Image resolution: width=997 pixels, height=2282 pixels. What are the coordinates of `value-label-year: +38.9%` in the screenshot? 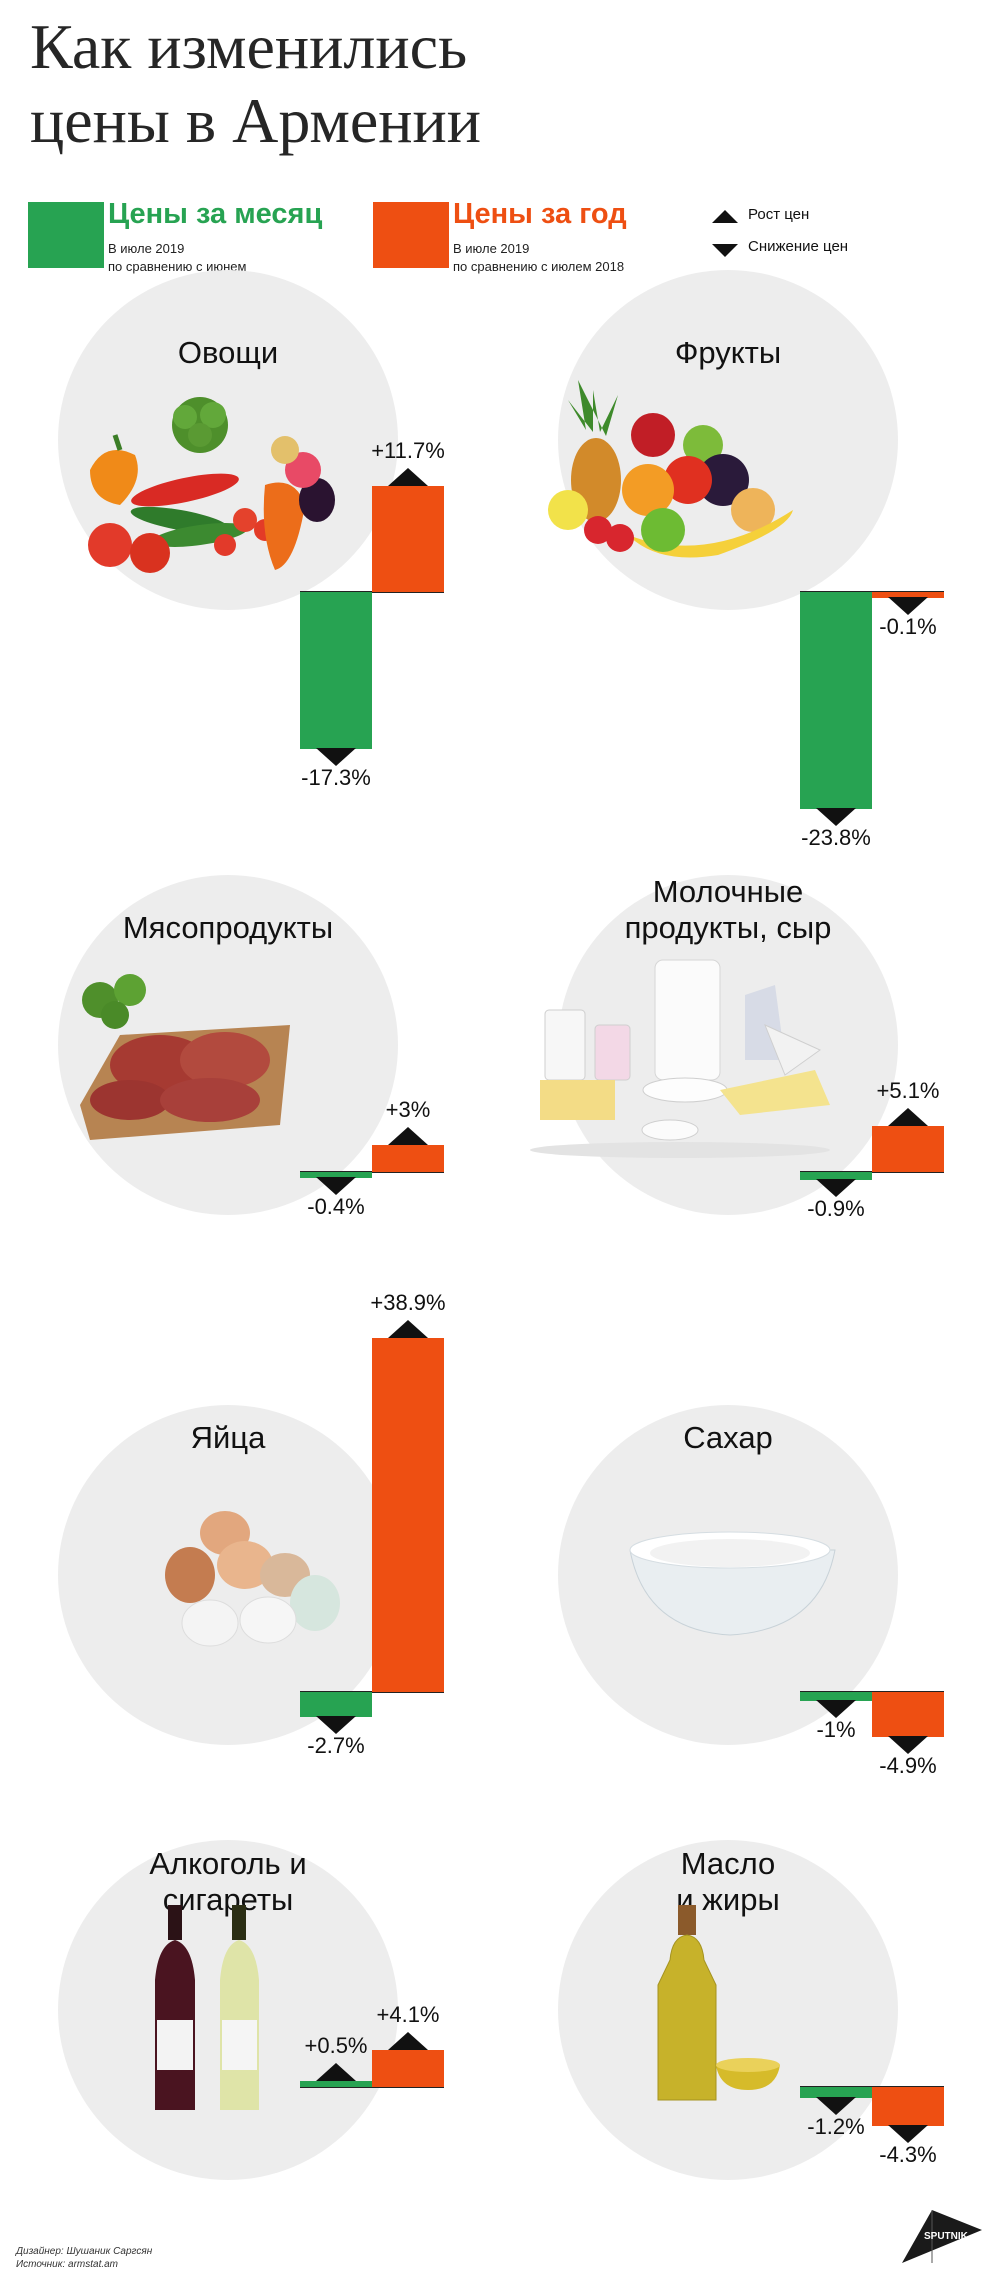 It's located at (408, 1302).